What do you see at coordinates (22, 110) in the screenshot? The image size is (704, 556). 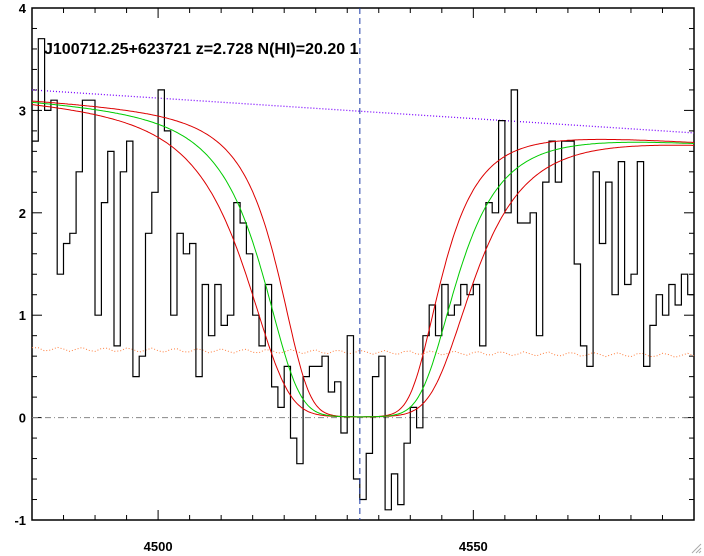 I see `y-tick-label: 3` at bounding box center [22, 110].